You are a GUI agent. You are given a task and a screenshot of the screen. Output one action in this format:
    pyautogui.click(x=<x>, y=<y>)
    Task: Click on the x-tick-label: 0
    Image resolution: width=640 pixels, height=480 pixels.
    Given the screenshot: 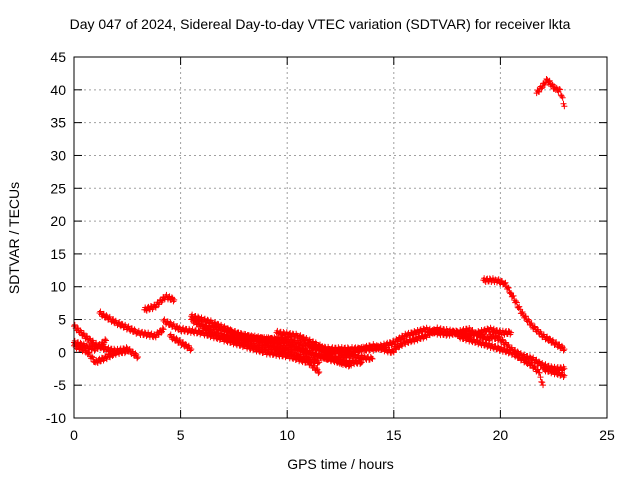 What is the action you would take?
    pyautogui.click(x=74, y=435)
    